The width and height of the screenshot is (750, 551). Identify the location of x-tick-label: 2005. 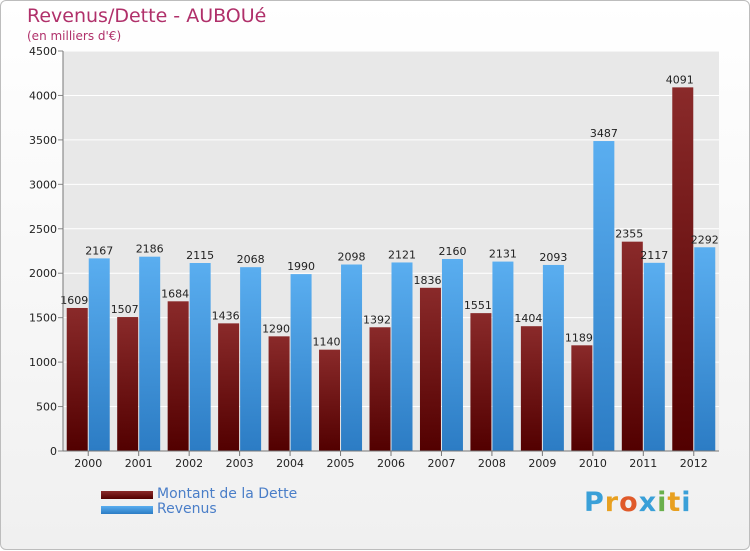
(341, 463).